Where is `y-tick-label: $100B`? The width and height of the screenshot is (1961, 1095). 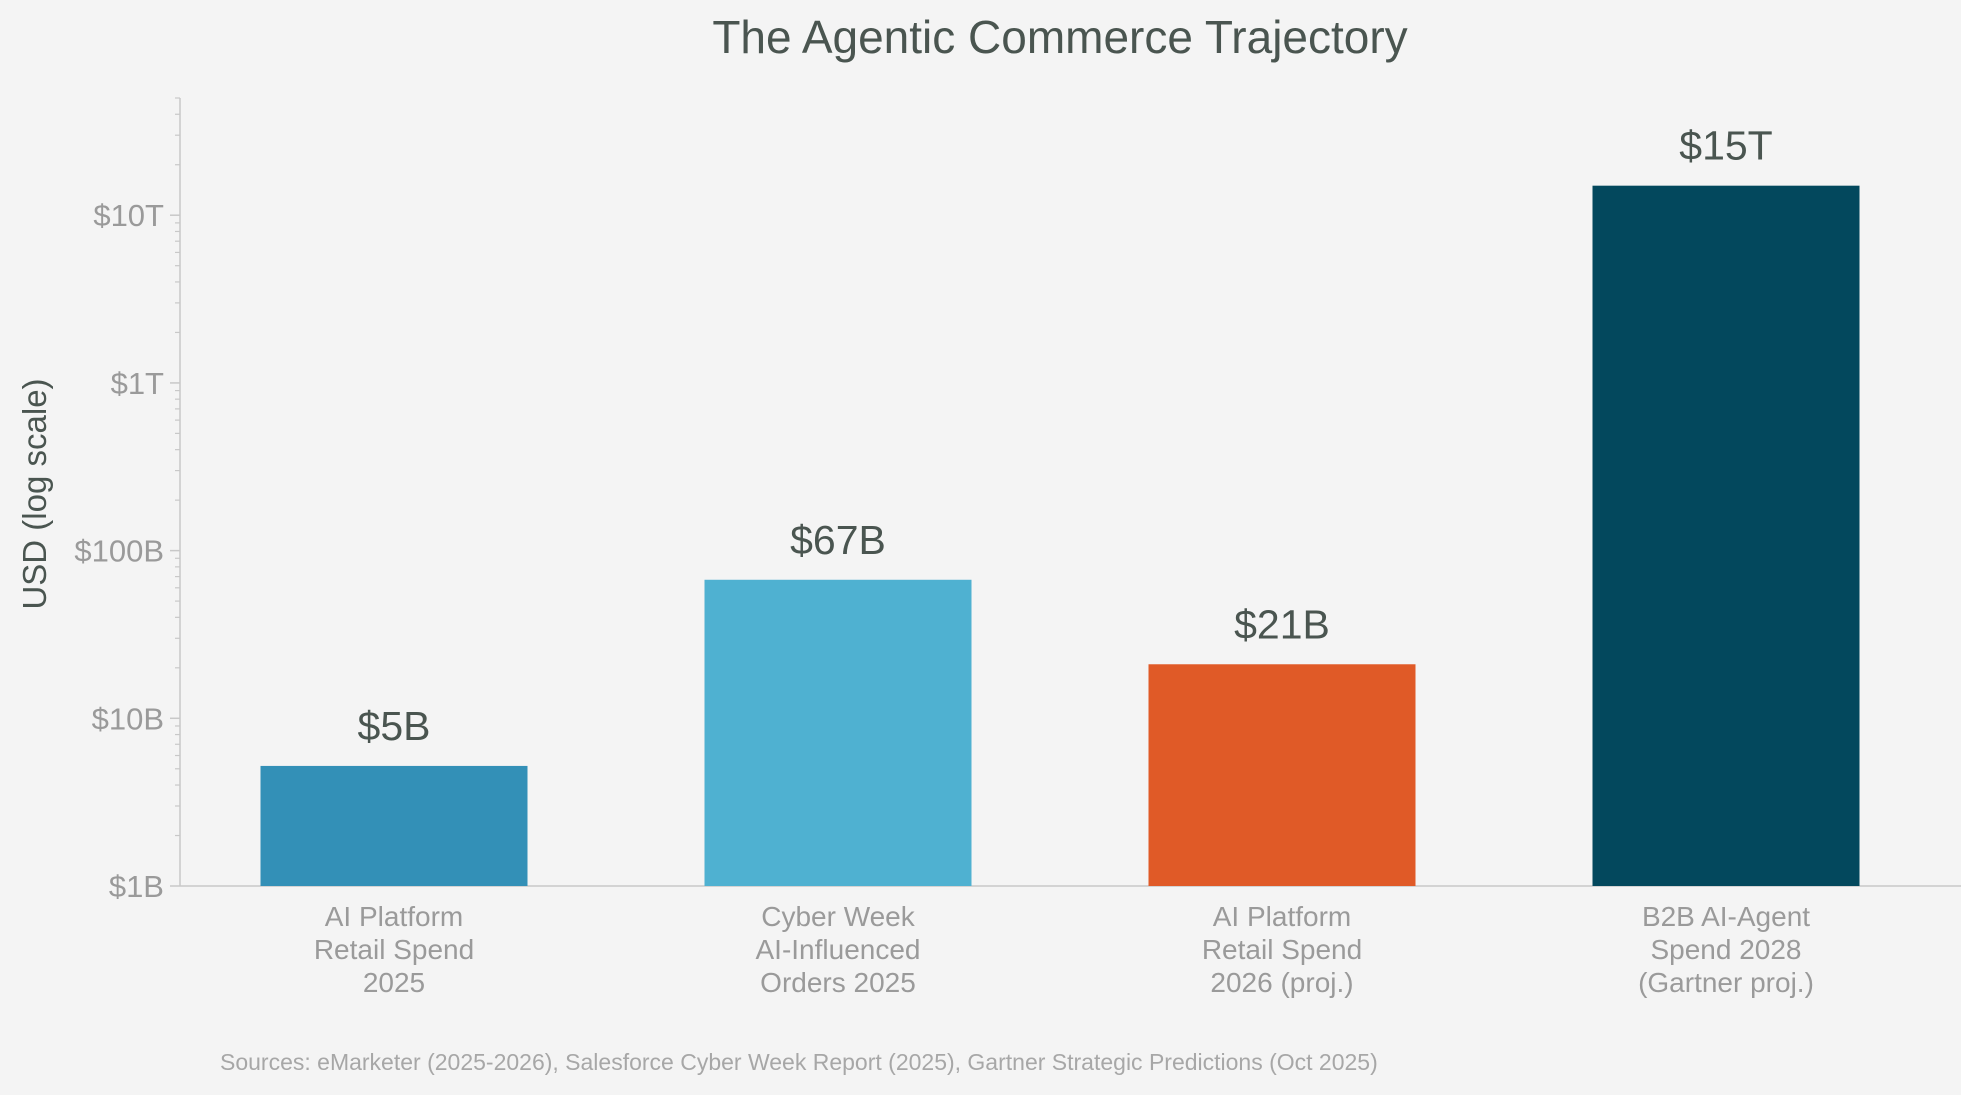 y-tick-label: $100B is located at coordinates (119, 551).